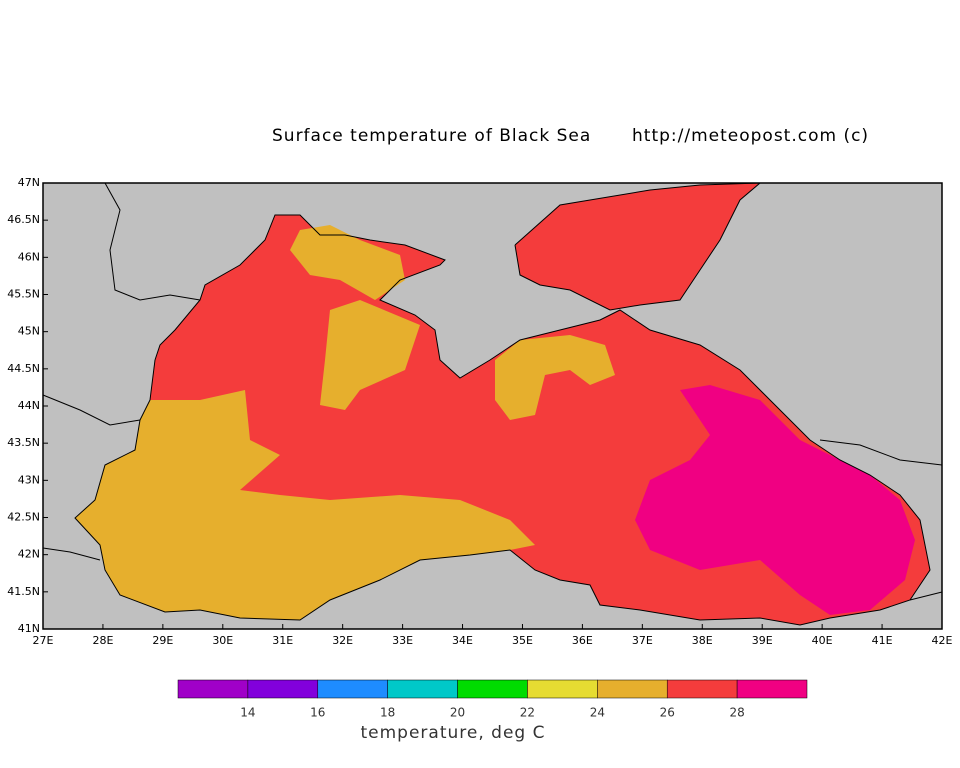 This screenshot has height=768, width=960. What do you see at coordinates (736, 713) in the screenshot?
I see `colorbar-tick-label: 28` at bounding box center [736, 713].